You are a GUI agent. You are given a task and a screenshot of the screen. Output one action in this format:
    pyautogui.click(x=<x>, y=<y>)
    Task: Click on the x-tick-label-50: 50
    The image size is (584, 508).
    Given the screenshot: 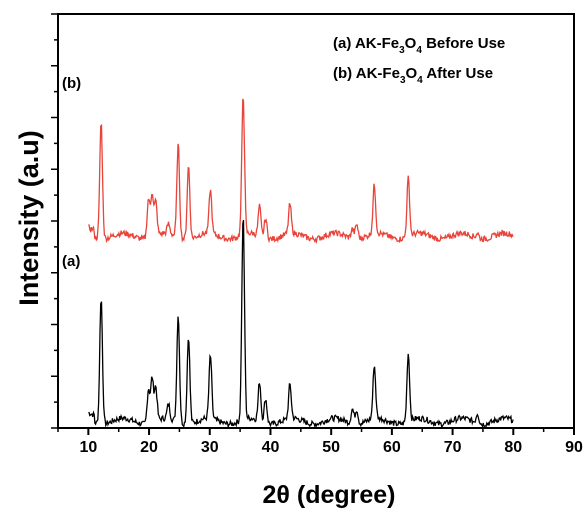 What is the action you would take?
    pyautogui.click(x=331, y=447)
    